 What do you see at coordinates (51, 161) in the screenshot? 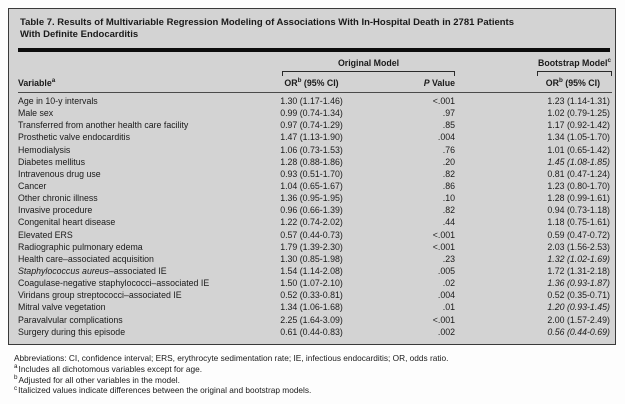
I see `variable-label: Diabetes mellitus` at bounding box center [51, 161].